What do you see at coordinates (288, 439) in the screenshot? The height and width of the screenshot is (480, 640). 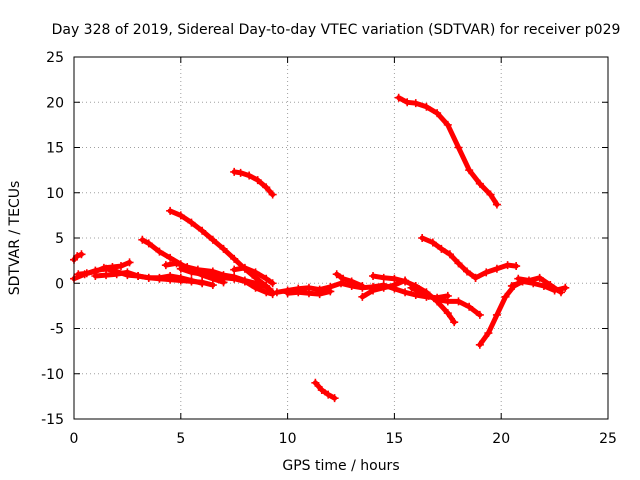 I see `x-tick-label: 10` at bounding box center [288, 439].